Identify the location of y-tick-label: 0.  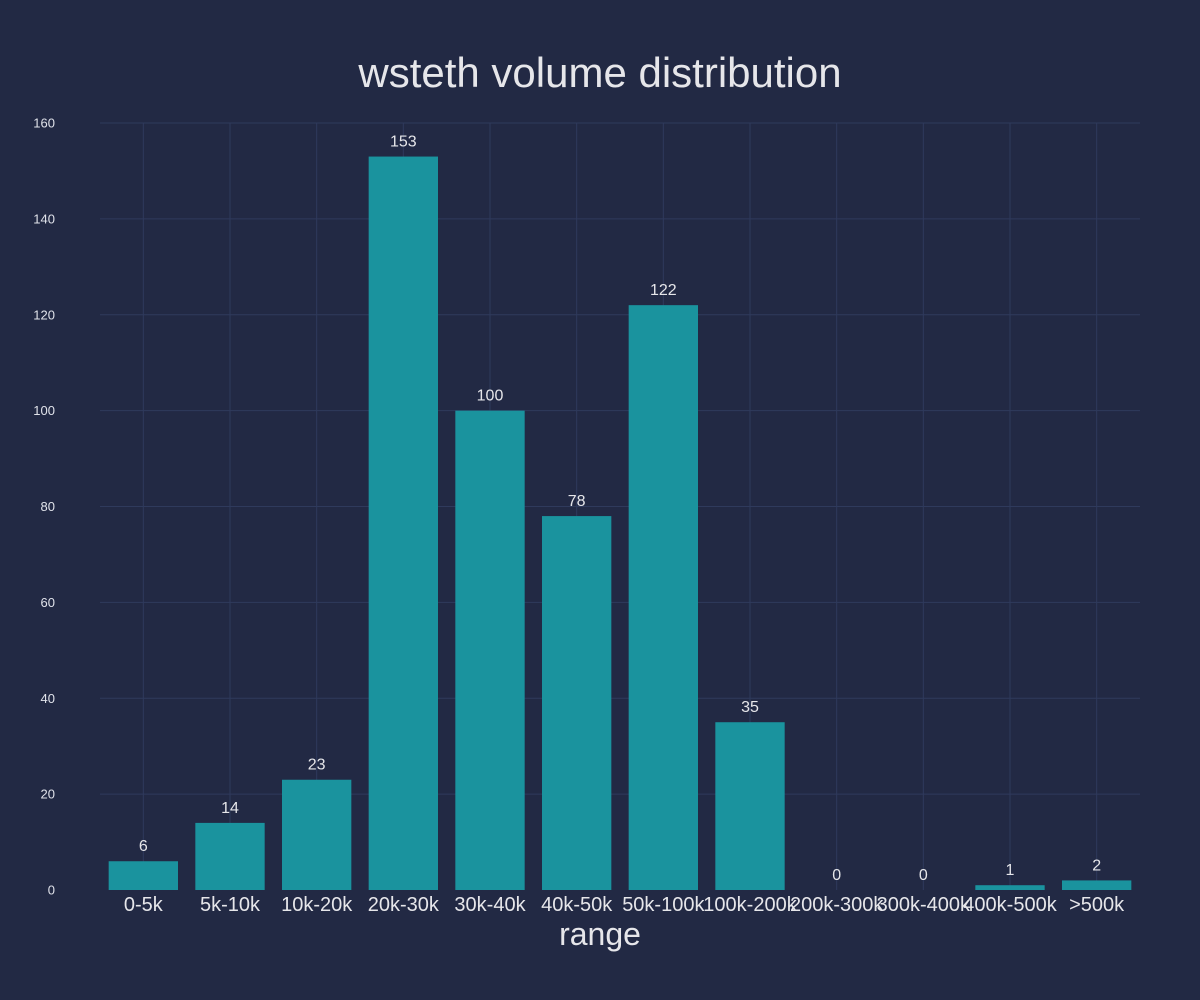
(51, 890).